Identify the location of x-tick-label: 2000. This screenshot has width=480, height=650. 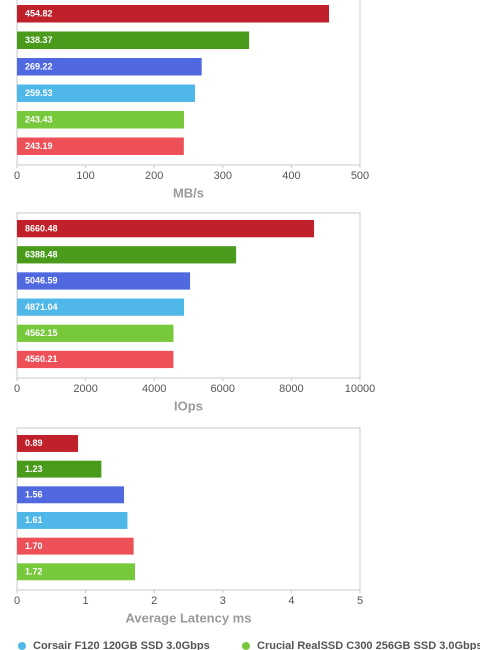
(85, 389).